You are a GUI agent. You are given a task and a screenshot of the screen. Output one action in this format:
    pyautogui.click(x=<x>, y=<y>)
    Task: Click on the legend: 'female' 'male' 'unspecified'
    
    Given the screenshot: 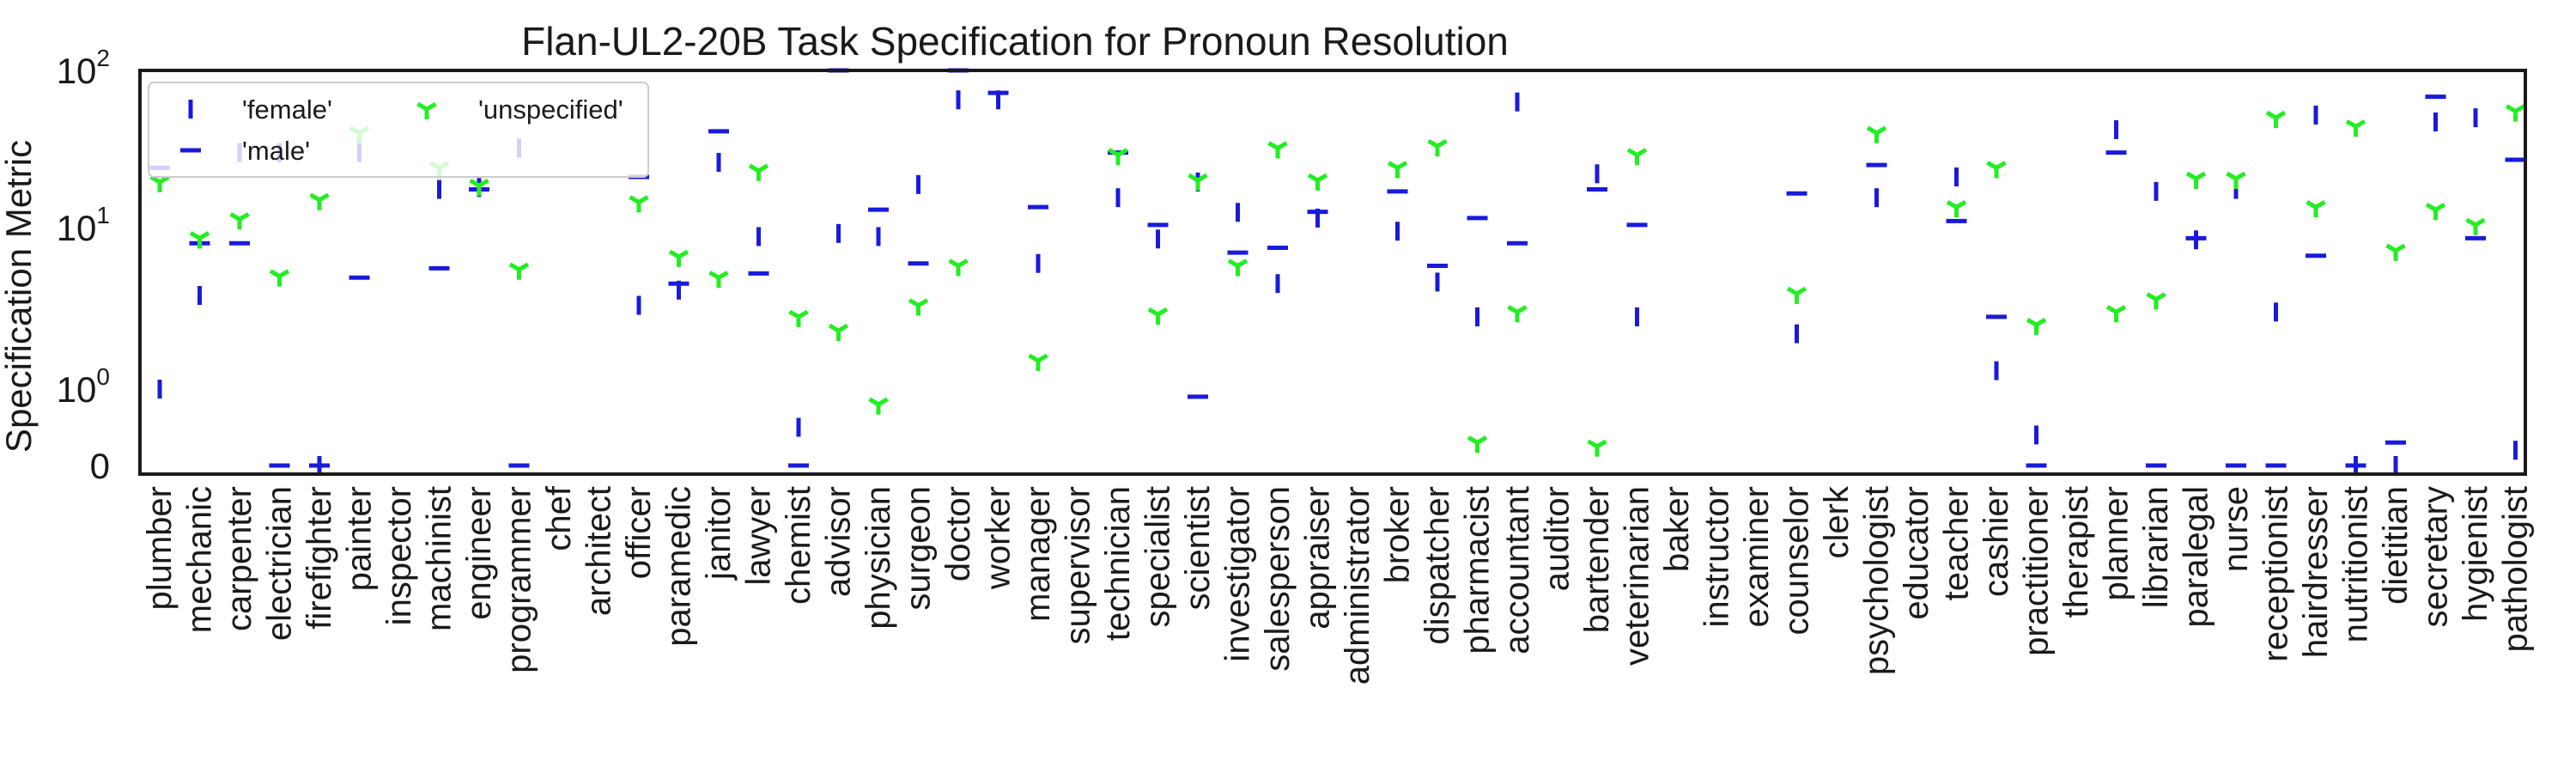 What is the action you would take?
    pyautogui.click(x=399, y=130)
    